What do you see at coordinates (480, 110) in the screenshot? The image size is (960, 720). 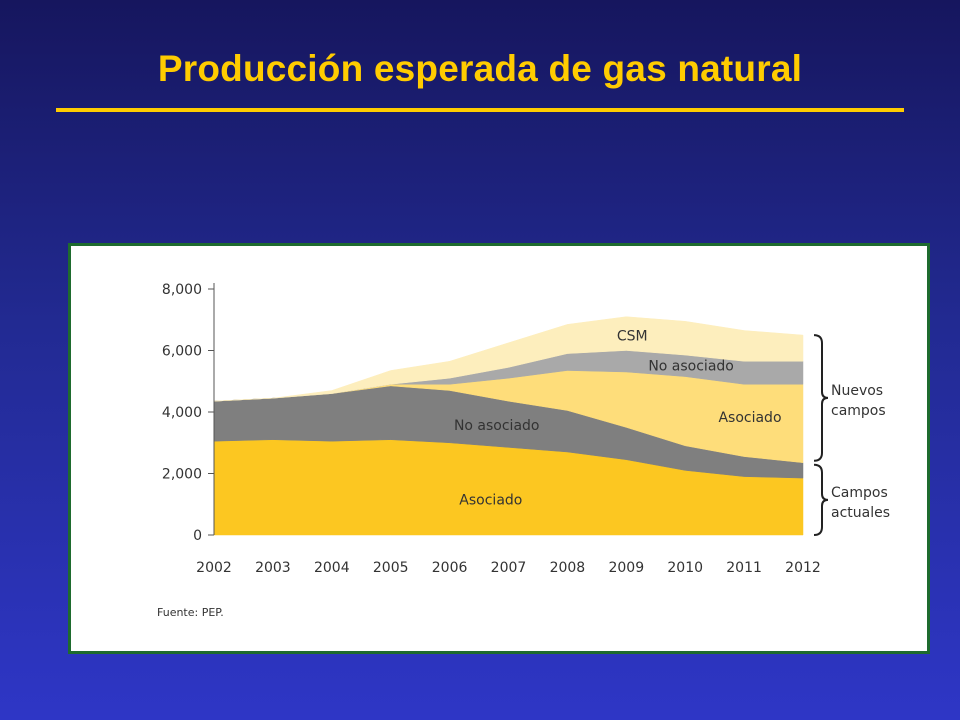 I see `title-underline` at bounding box center [480, 110].